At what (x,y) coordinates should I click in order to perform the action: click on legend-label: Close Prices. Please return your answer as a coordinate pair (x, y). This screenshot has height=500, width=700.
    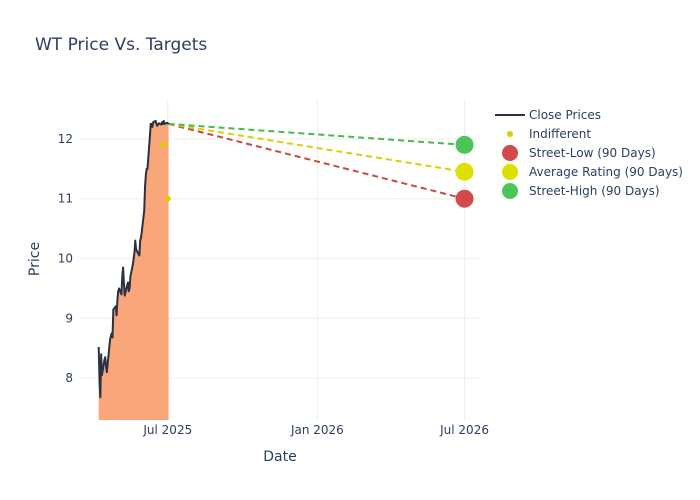
    Looking at the image, I should click on (565, 115).